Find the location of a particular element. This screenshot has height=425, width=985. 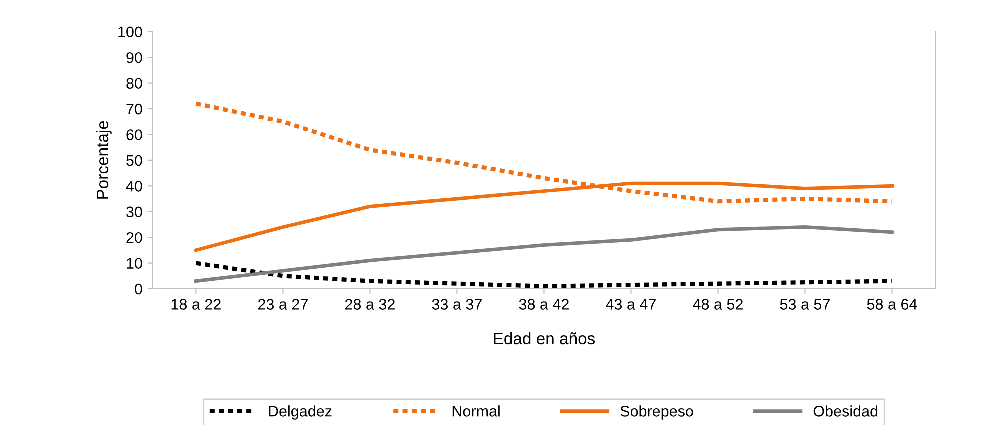

y-tick-label: 80 is located at coordinates (134, 83).